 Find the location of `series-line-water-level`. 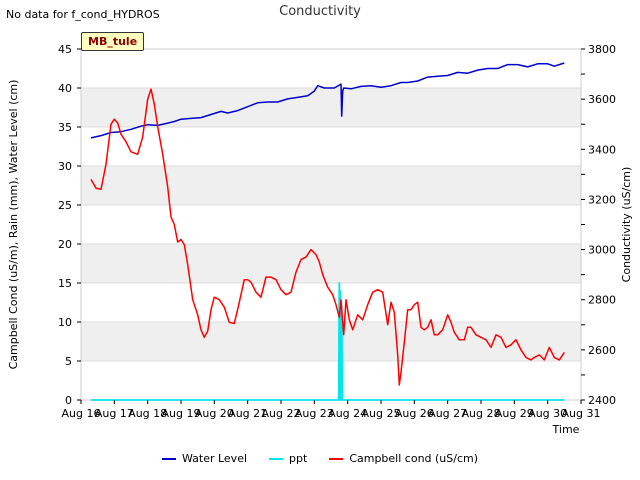

series-line-water-level is located at coordinates (327, 100).